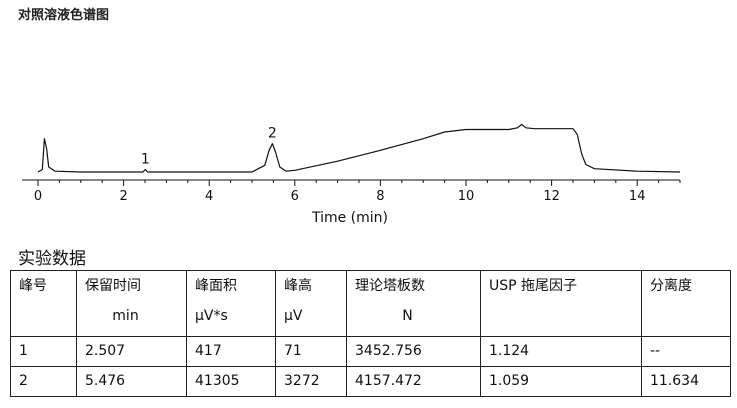  What do you see at coordinates (686, 303) in the screenshot?
I see `header-resolution: 分离度` at bounding box center [686, 303].